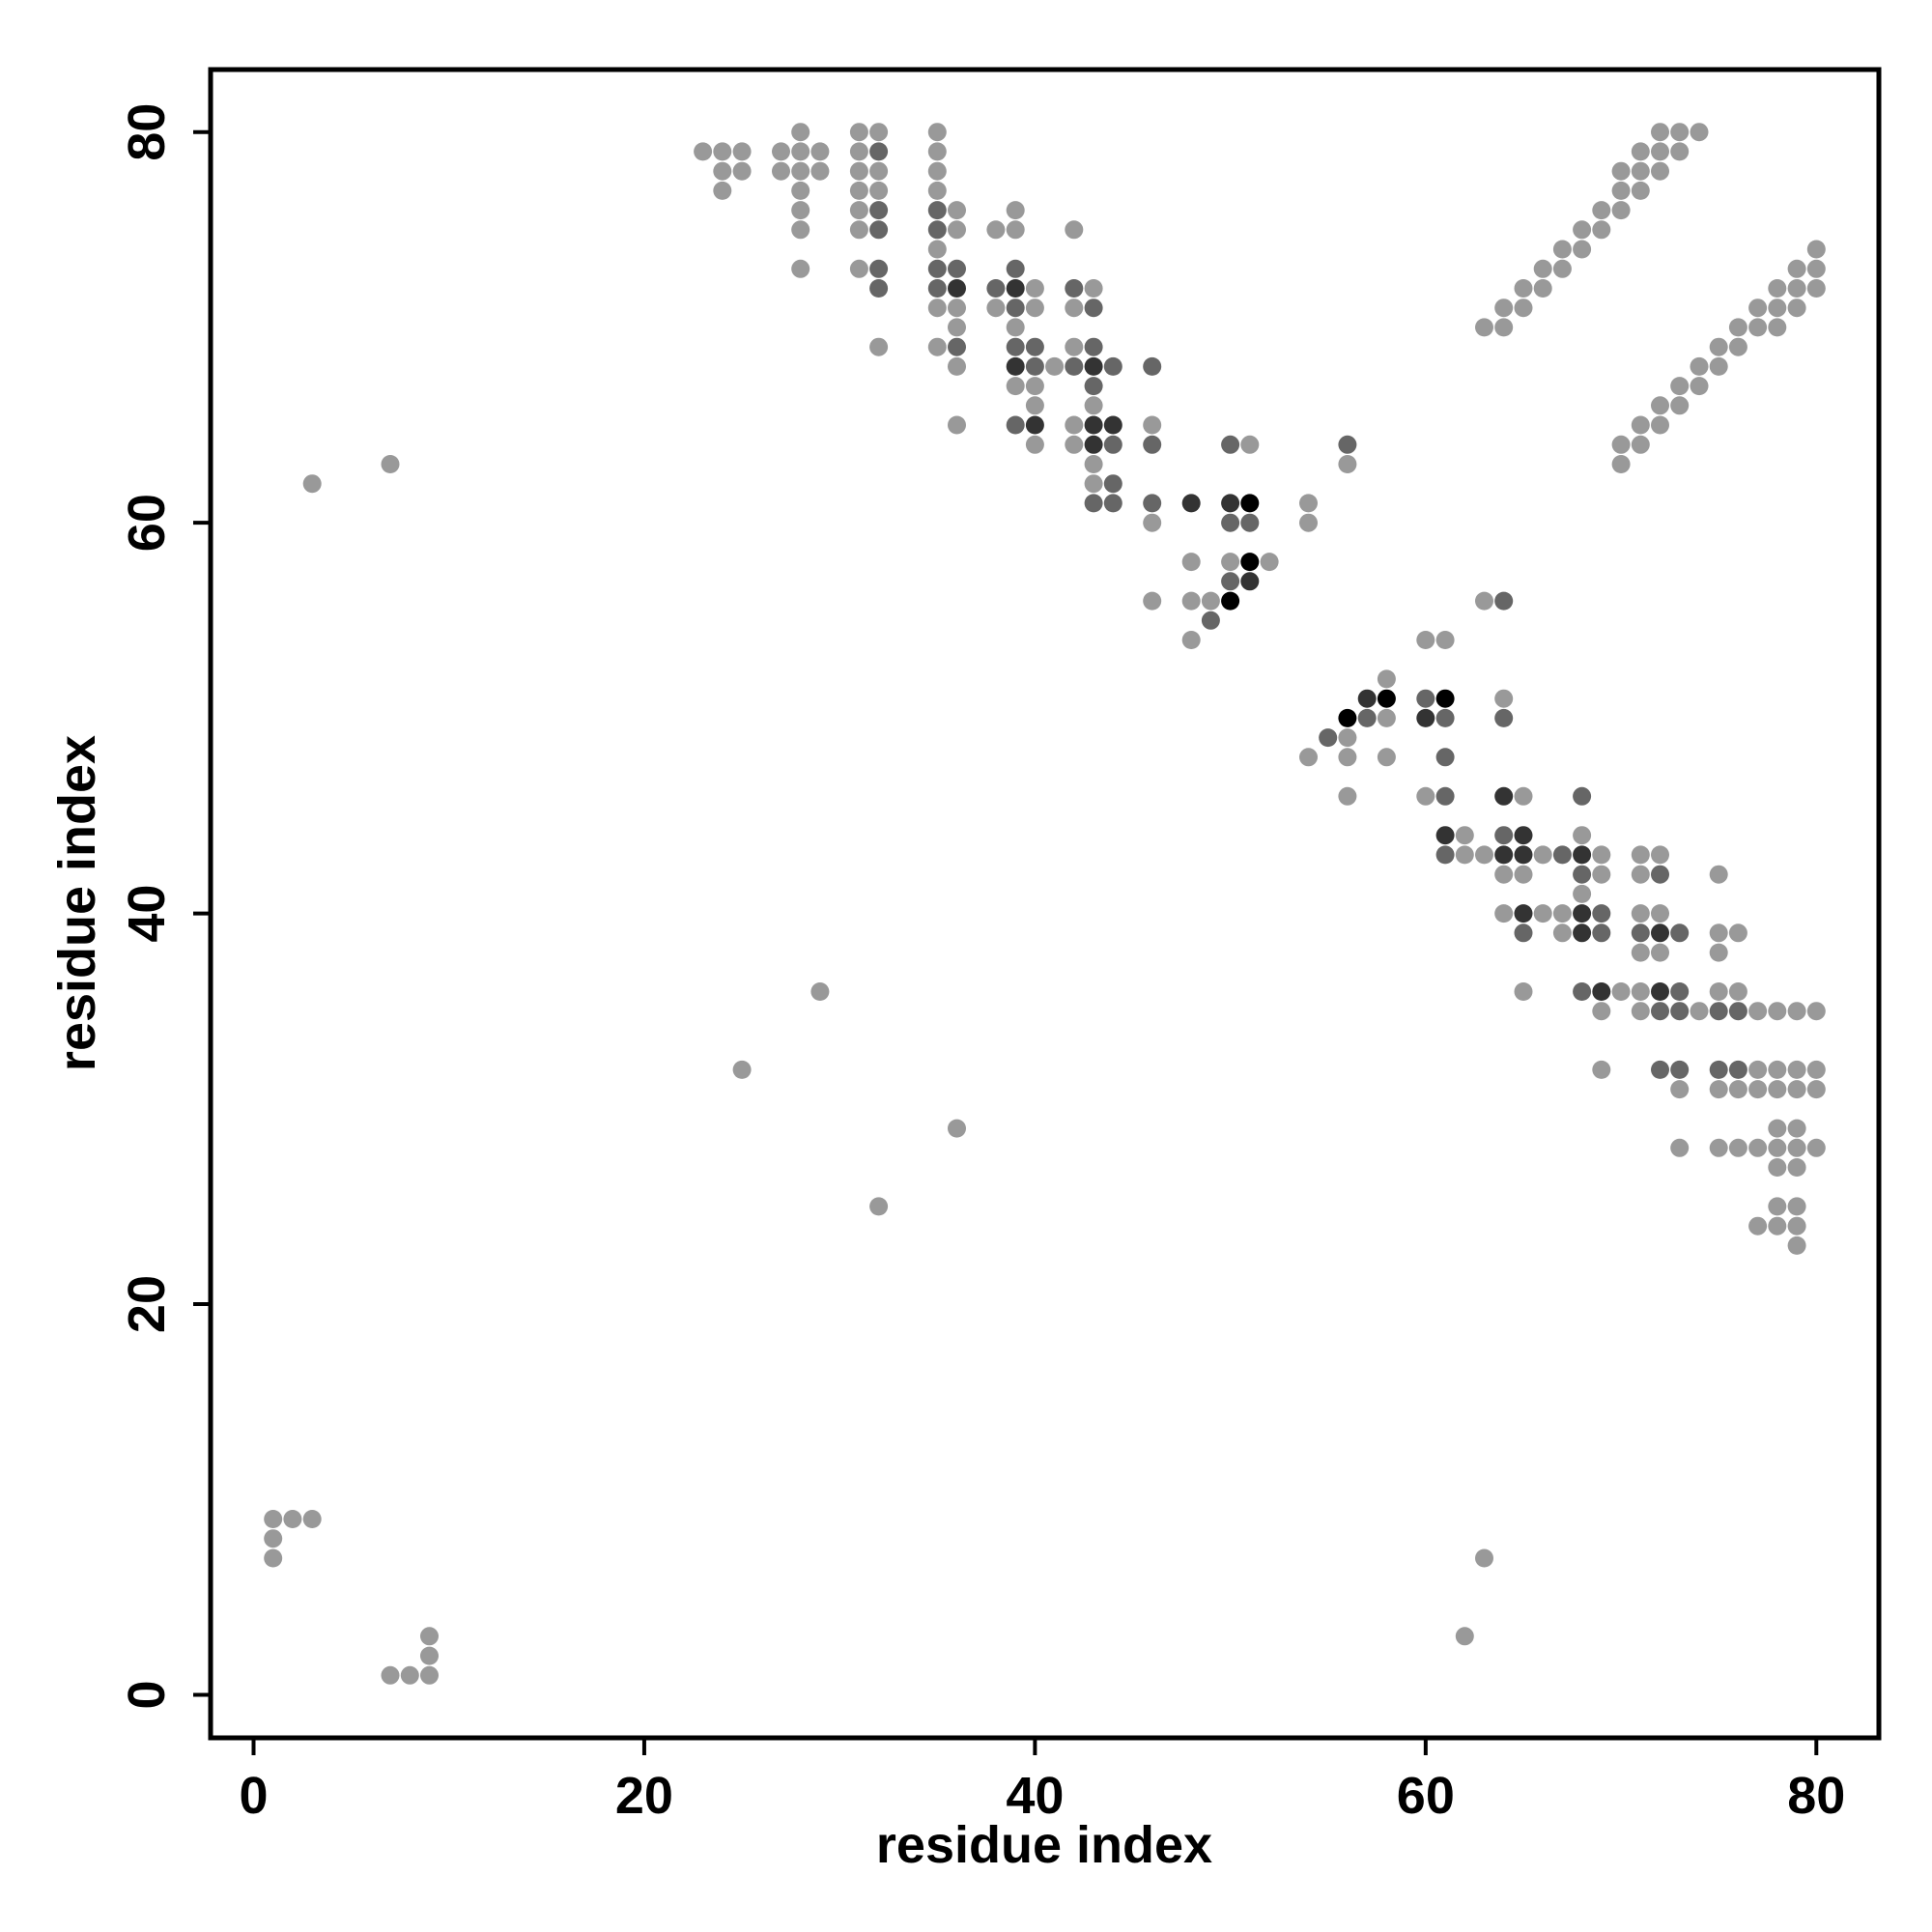 This screenshot has height=1932, width=1932. I want to click on y-tick-label: 20, so click(147, 1304).